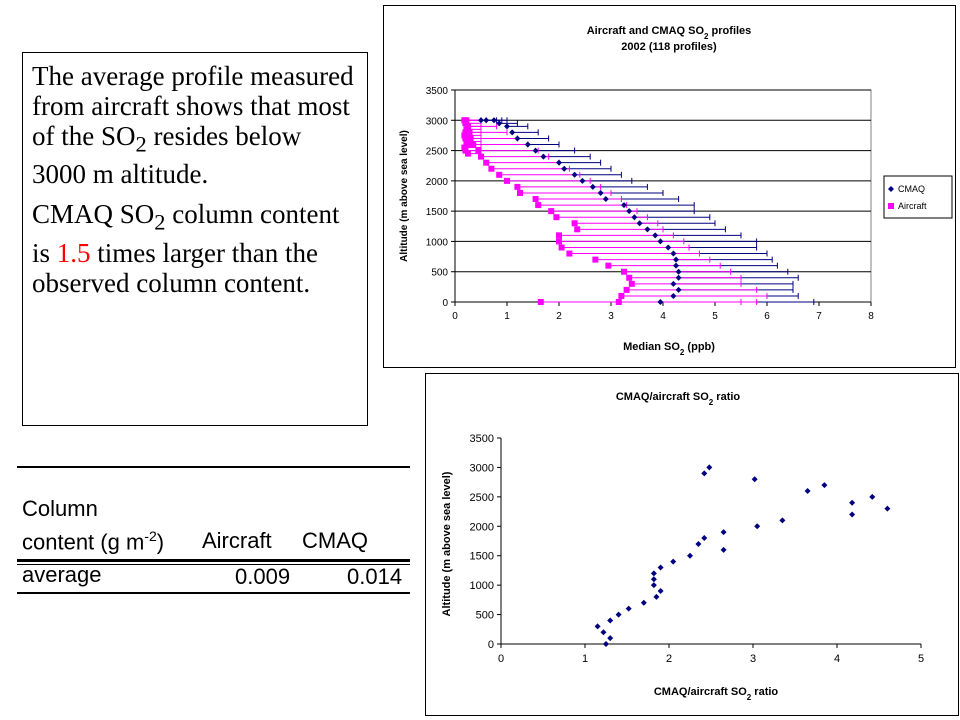 The width and height of the screenshot is (960, 720). Describe the element at coordinates (669, 47) in the screenshot. I see `profile-chart-title-line2: 2002 (118 profiles)` at that location.